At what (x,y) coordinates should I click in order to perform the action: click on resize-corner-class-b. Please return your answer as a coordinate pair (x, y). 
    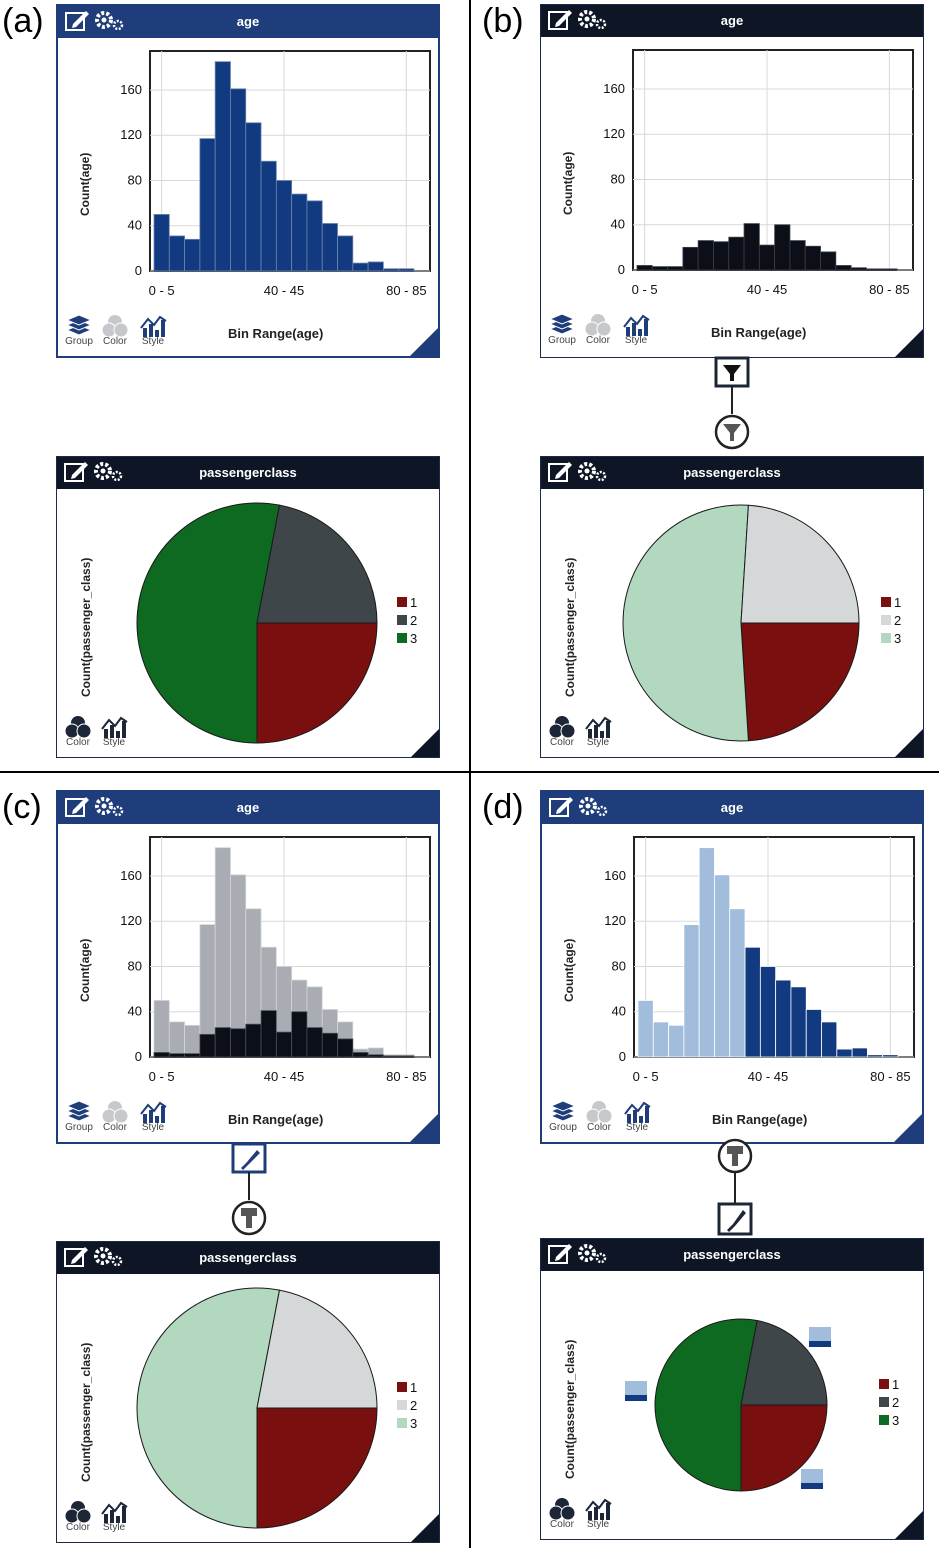
    Looking at the image, I should click on (908, 742).